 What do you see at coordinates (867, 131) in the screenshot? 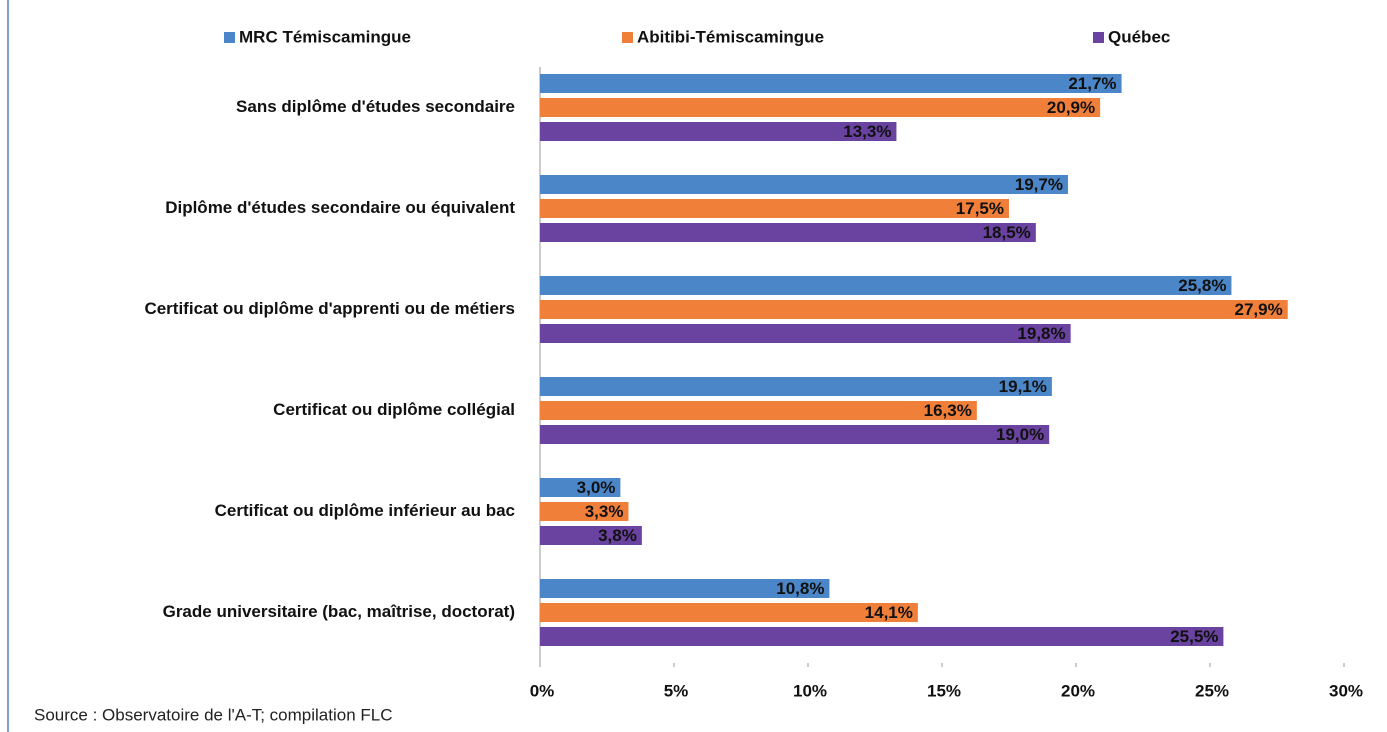
I see `data-label: 13,3%` at bounding box center [867, 131].